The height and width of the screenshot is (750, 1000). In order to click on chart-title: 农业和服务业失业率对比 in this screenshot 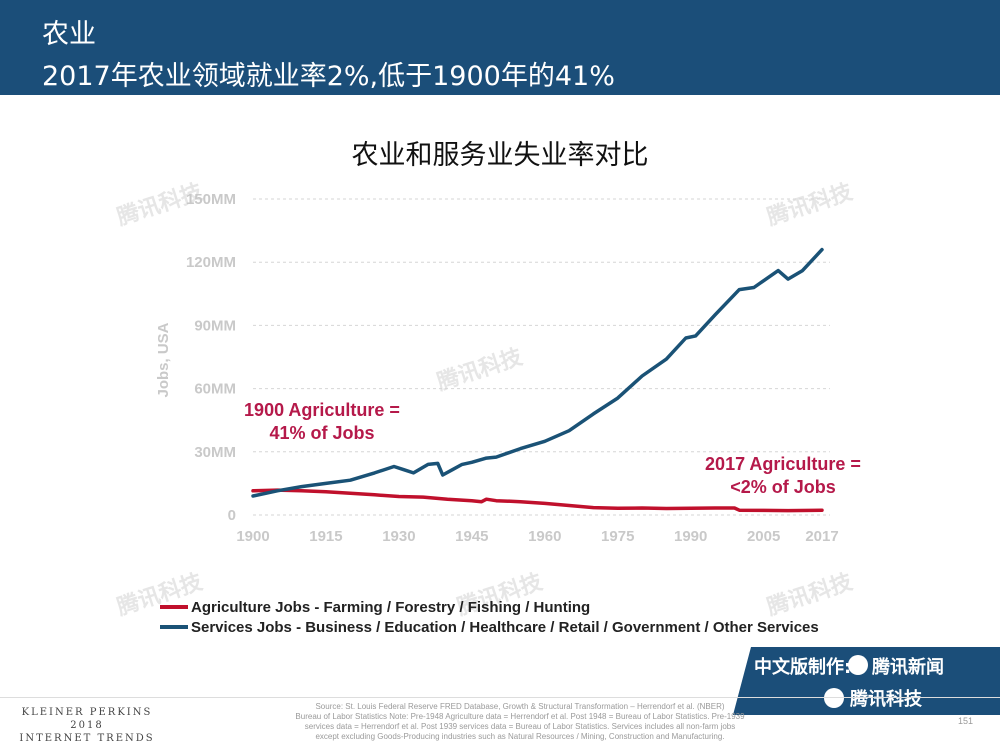, I will do `click(500, 155)`.